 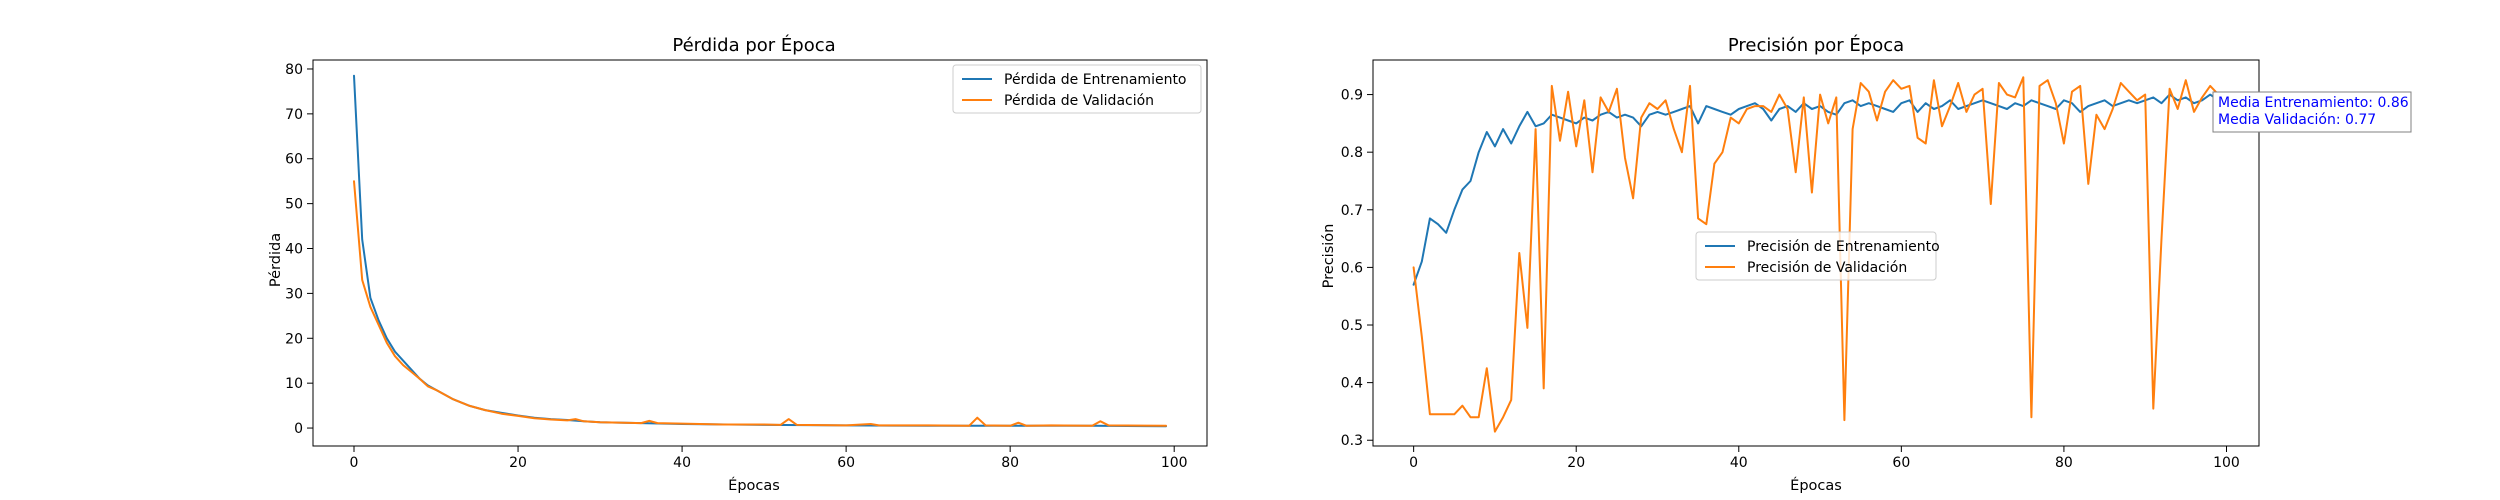 I want to click on loss-chart-xlabel: Épocas, so click(x=754, y=485).